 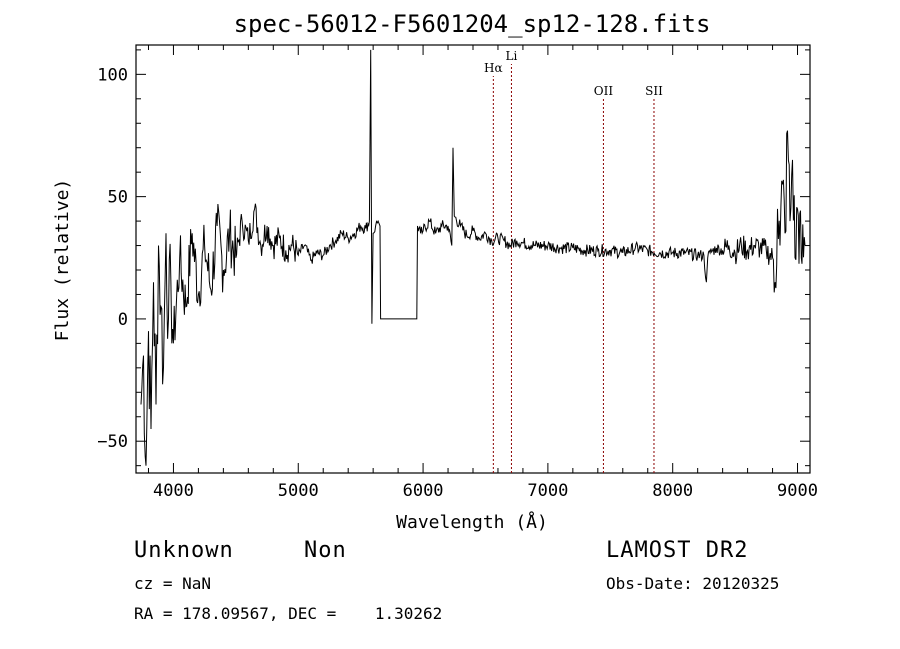 I want to click on chart-title: spec-56012-F5601204_sp12-128.fits, so click(x=472, y=24).